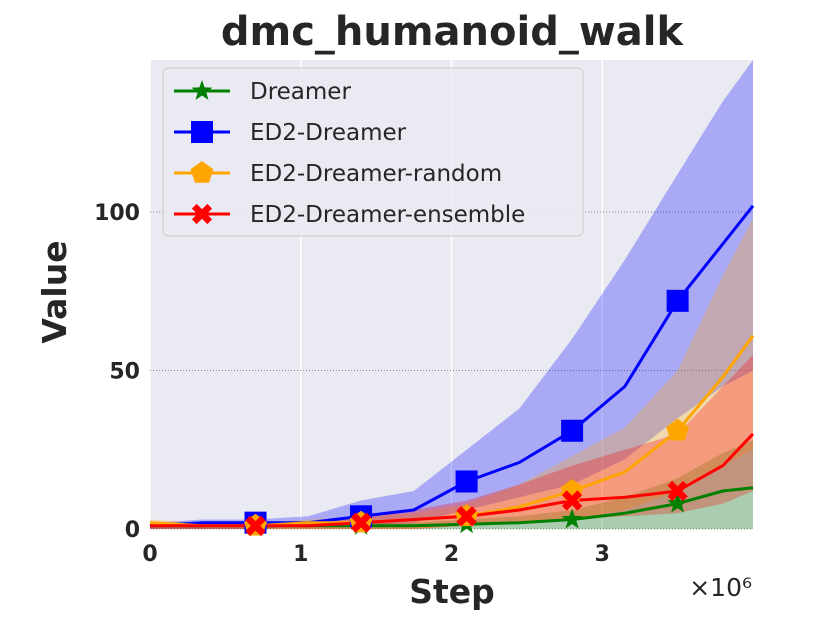 Image resolution: width=830 pixels, height=623 pixels. I want to click on legend-label-ed2-dreamer-ensemble: ED2-Dreamer-ensemble, so click(387, 215).